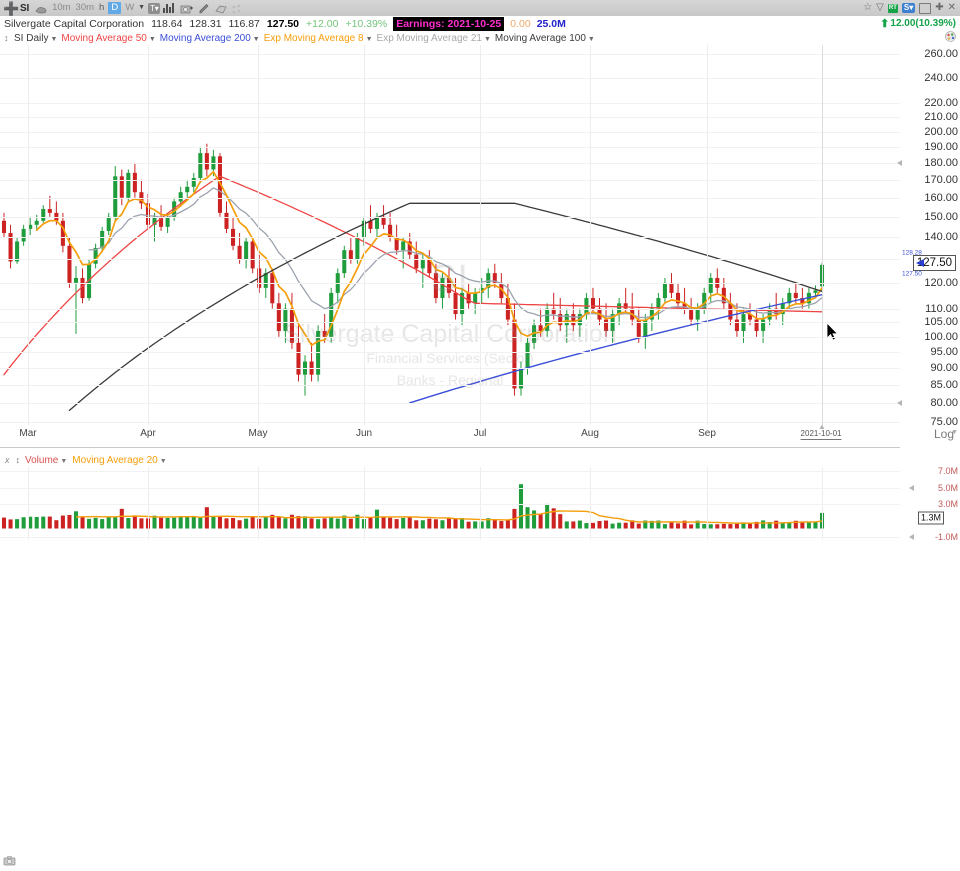 Image resolution: width=960 pixels, height=871 pixels. I want to click on price-tick-75: 75.00, so click(944, 421).